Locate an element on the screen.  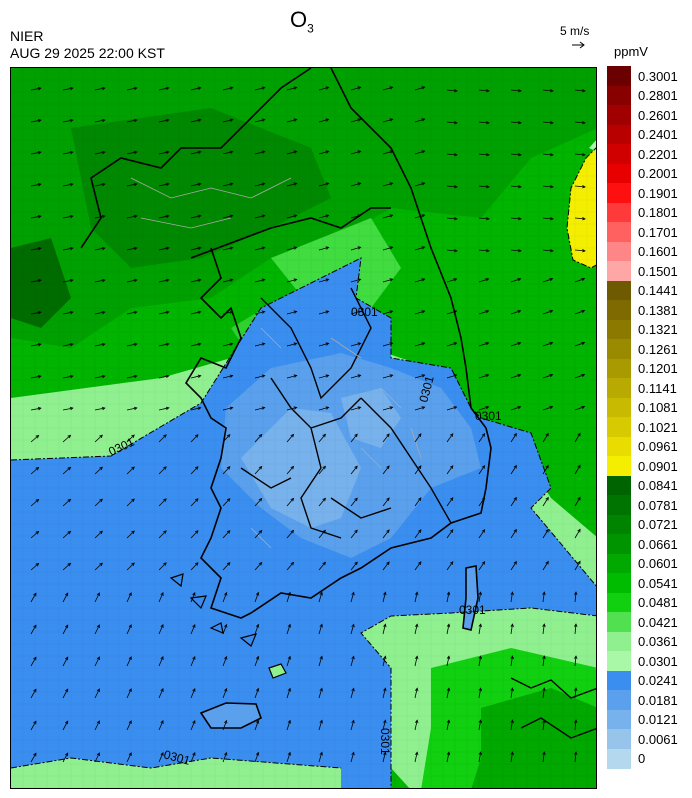
legend-label: 0.0841 is located at coordinates (658, 486).